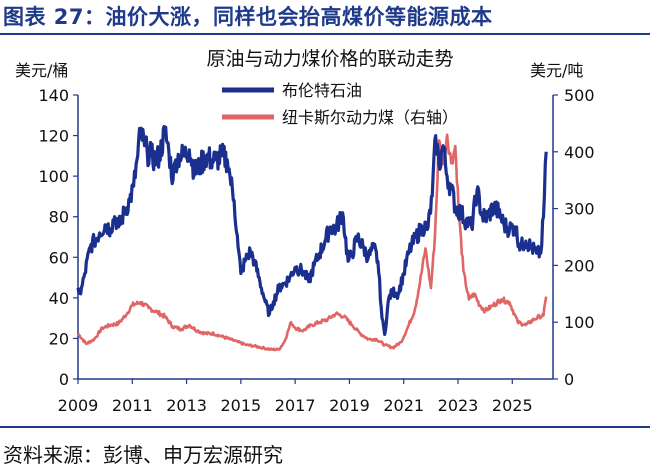  What do you see at coordinates (322, 90) in the screenshot?
I see `legend-label: 布伦特石油` at bounding box center [322, 90].